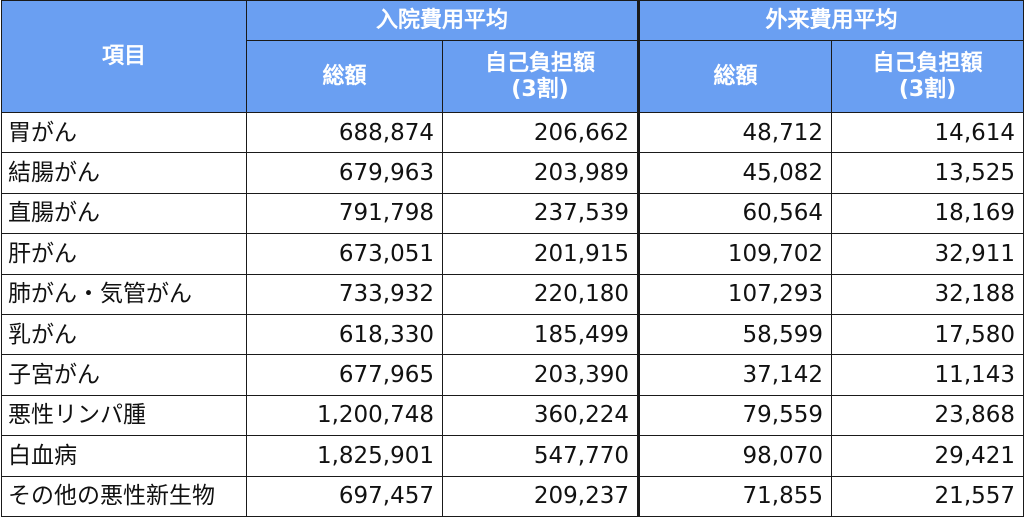 The width and height of the screenshot is (1024, 517). I want to click on table-row: 胃がん 688,874 206,662 48,712 14,614, so click(512, 132).